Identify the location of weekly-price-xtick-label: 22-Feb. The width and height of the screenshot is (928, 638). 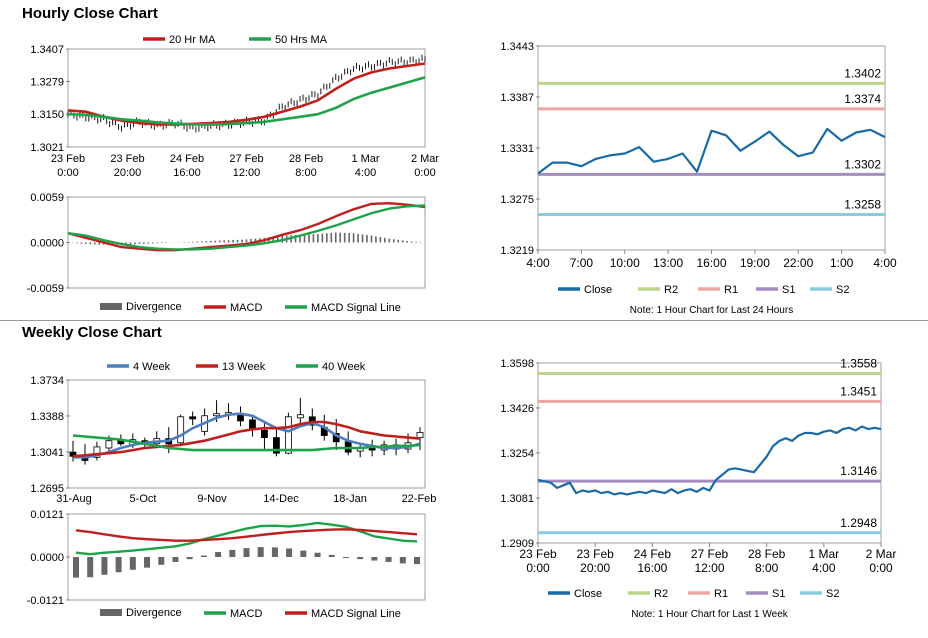
(419, 499).